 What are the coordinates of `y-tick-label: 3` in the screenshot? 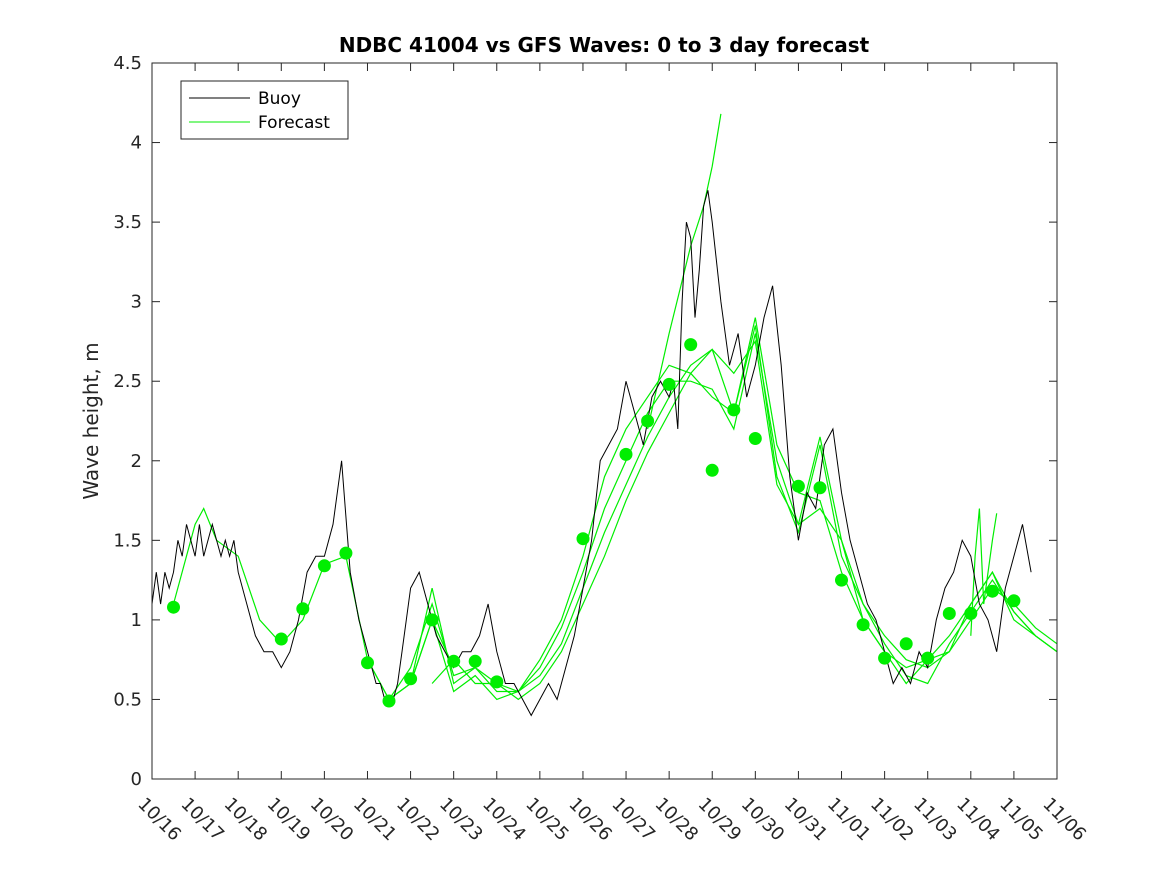 It's located at (136, 302).